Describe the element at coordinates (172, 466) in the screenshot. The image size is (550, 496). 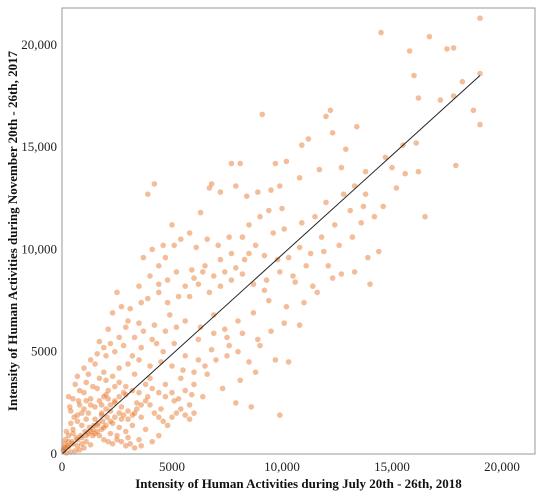
I see `x-tick-label: 5000` at that location.